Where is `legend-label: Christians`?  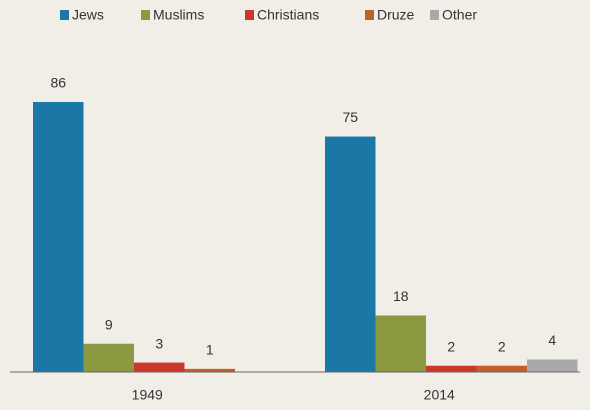 legend-label: Christians is located at coordinates (288, 15).